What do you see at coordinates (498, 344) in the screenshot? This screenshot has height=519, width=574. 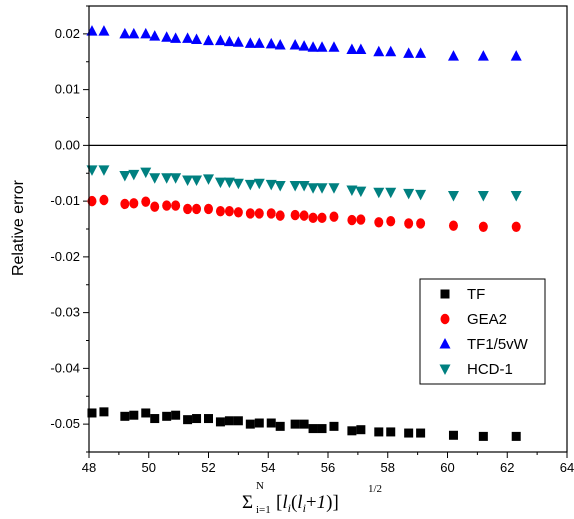 I see `legend-label: TF1/5vW` at bounding box center [498, 344].